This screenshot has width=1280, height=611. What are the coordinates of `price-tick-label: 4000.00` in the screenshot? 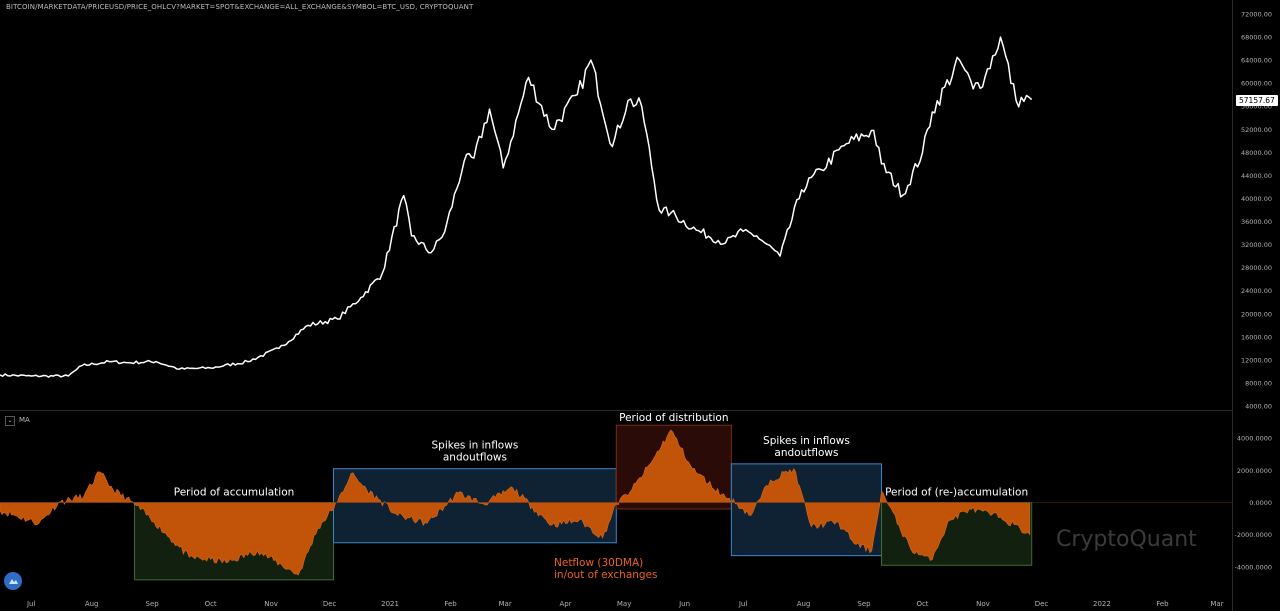 It's located at (1258, 407).